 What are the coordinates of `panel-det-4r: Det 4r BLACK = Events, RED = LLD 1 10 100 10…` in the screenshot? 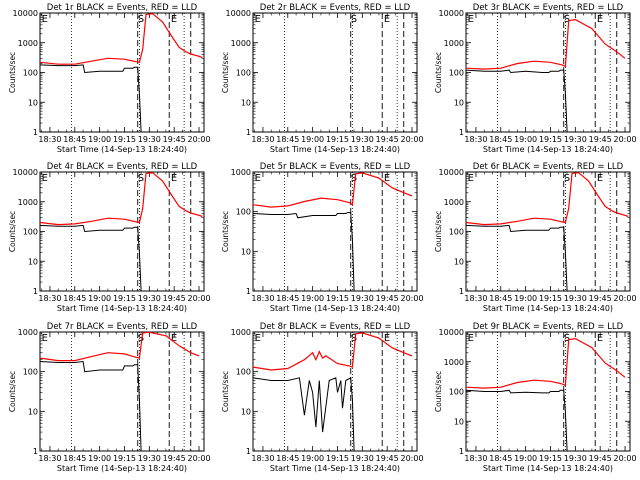 It's located at (109, 237).